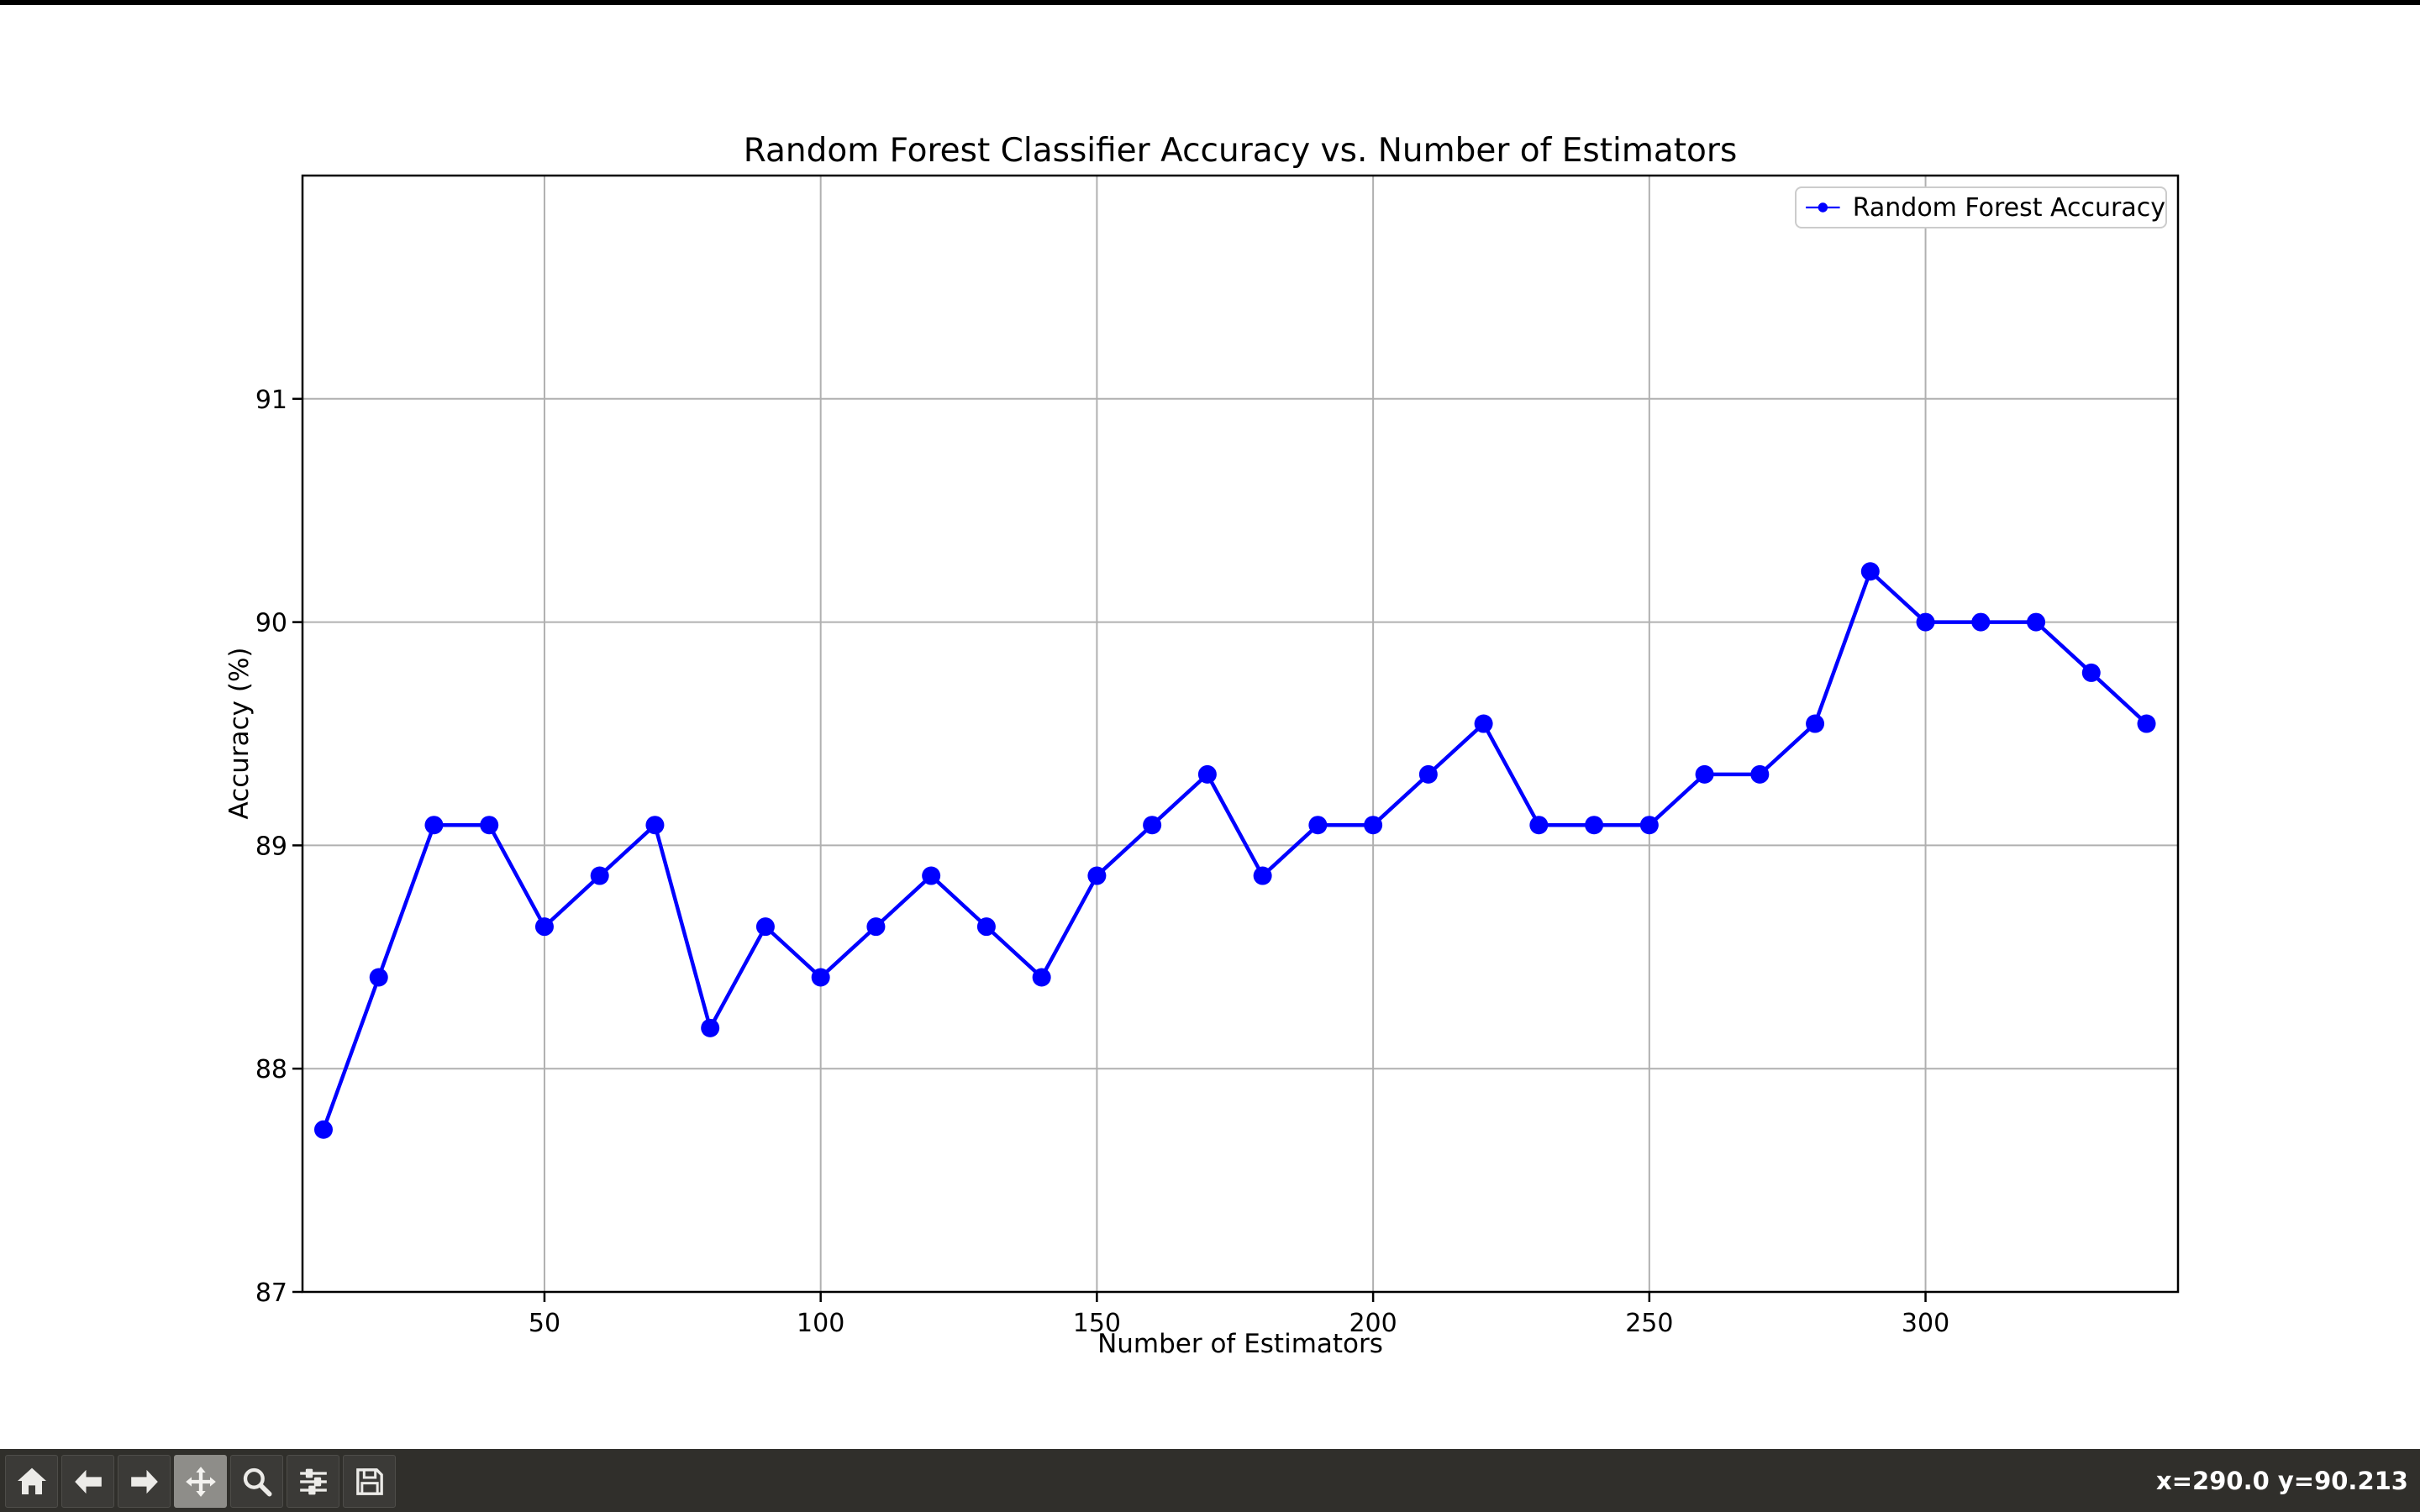 Image resolution: width=2420 pixels, height=1512 pixels. I want to click on y-axis-label: Accuracy (%), so click(240, 733).